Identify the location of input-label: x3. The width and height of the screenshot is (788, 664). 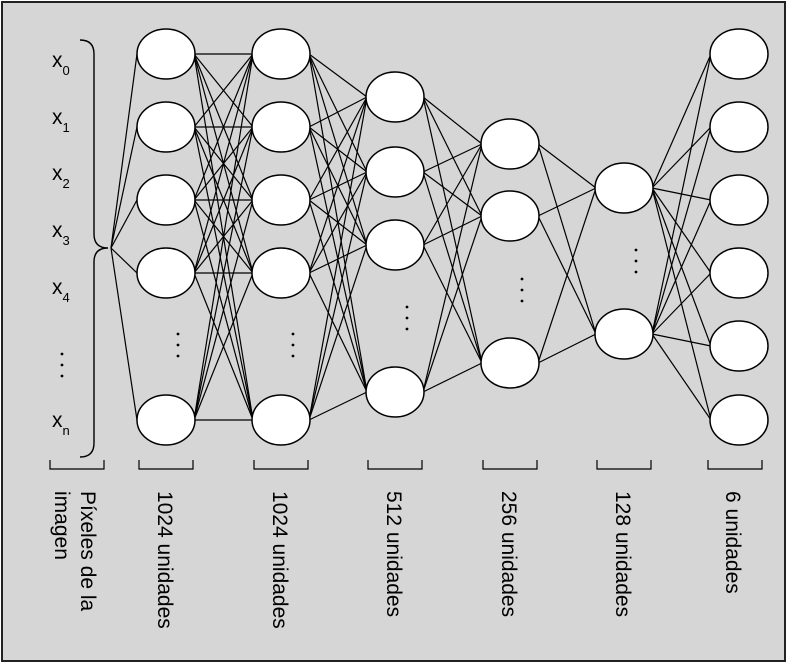
(61, 233).